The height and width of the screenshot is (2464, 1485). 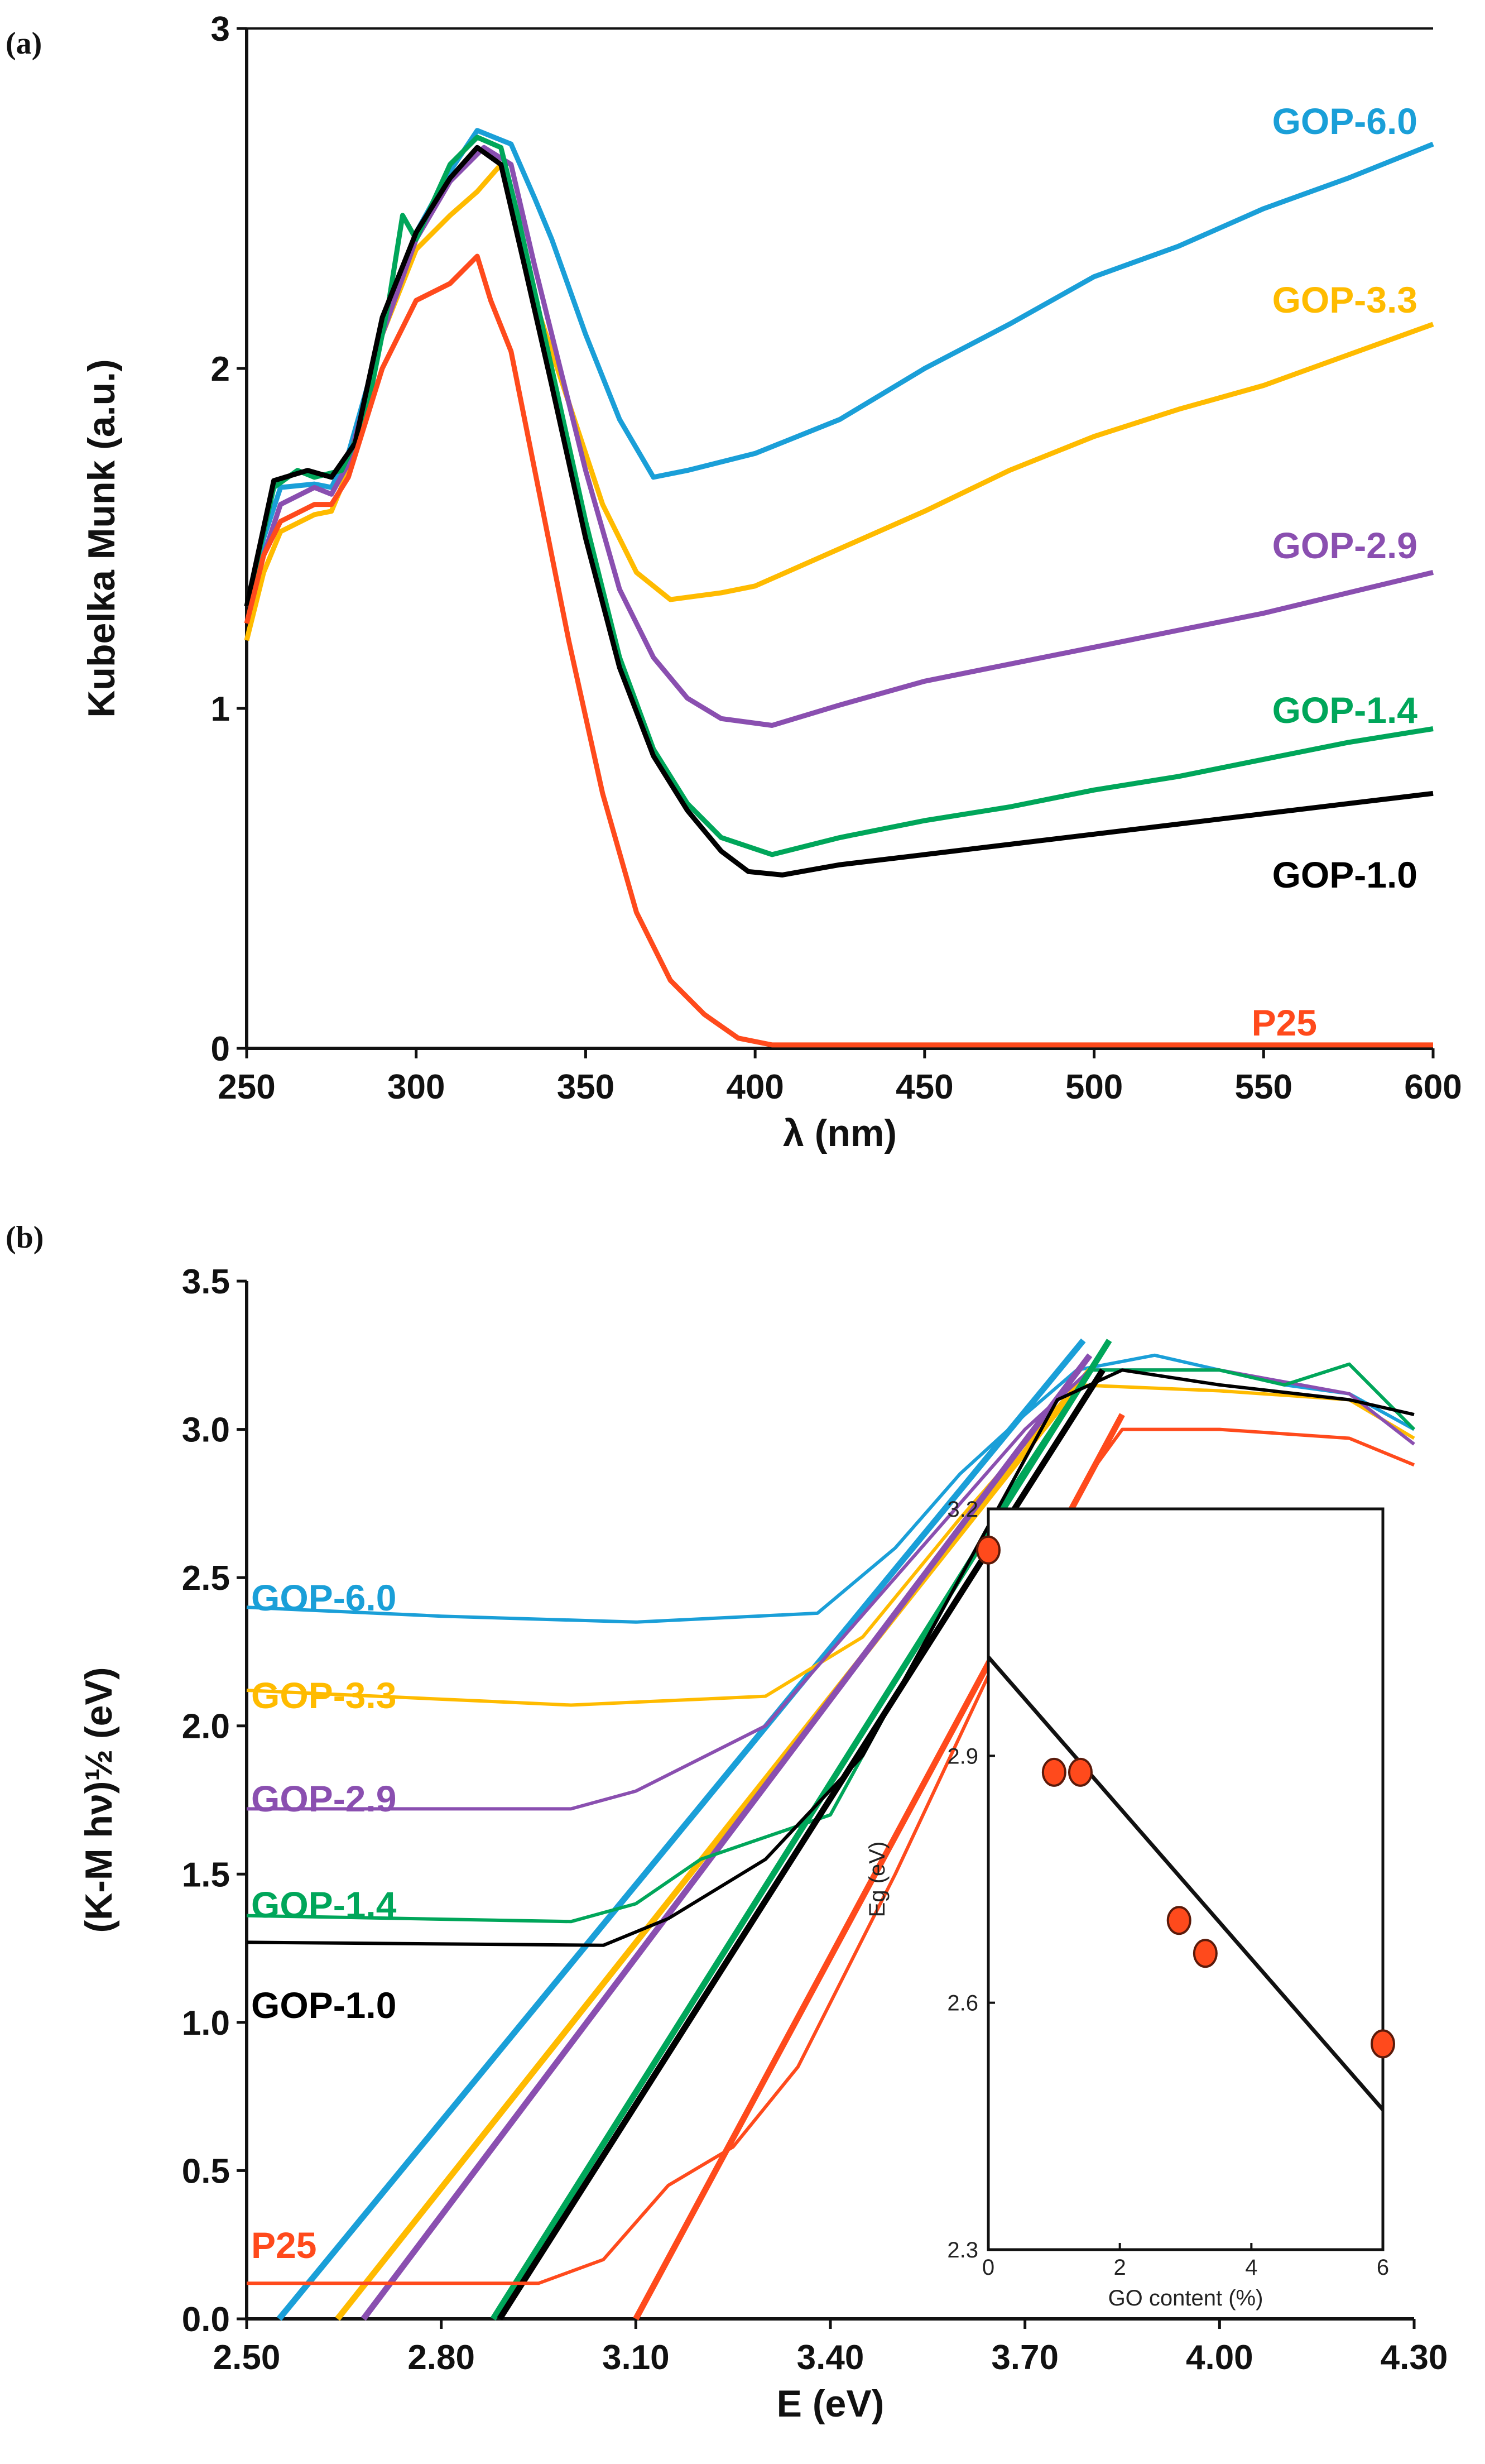 I want to click on inset-chart: 0 2 4 6 2.3 2.6 2.9 3.2 GO content (%) Eg (eV), so click(x=1130, y=1903).